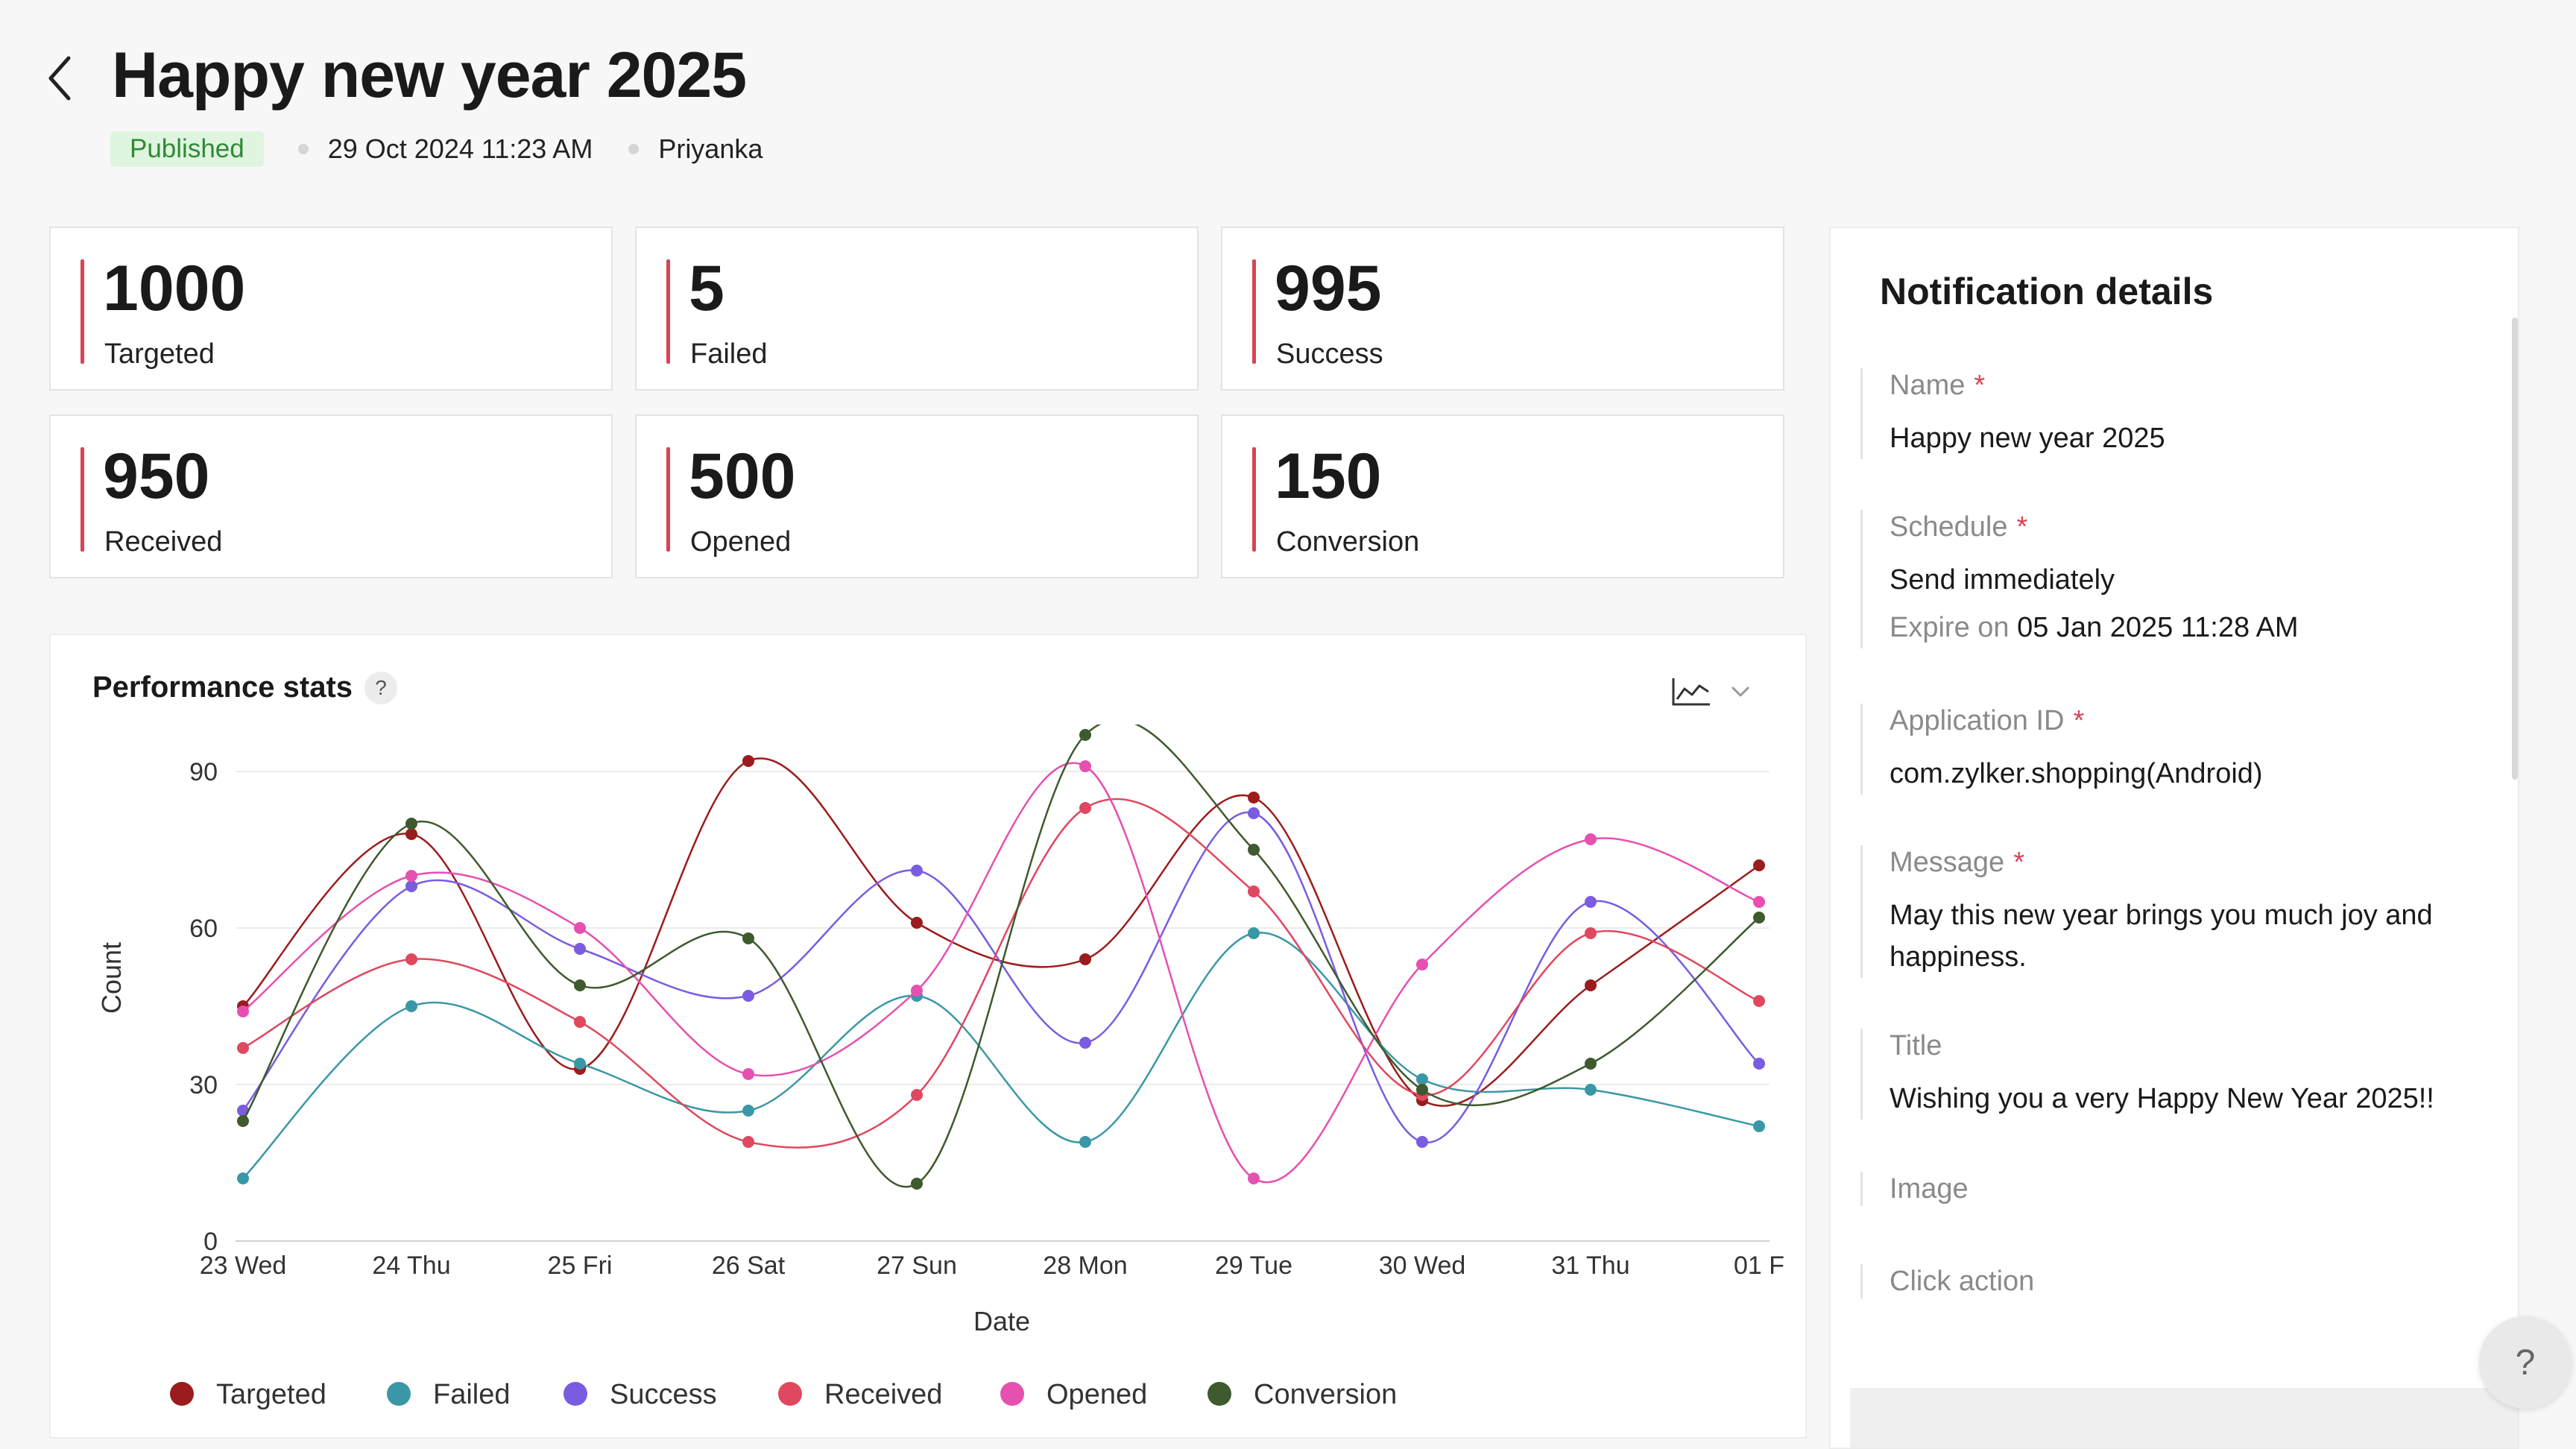 This screenshot has width=2576, height=1449. Describe the element at coordinates (1001, 932) in the screenshot. I see `series-line-targeted` at that location.